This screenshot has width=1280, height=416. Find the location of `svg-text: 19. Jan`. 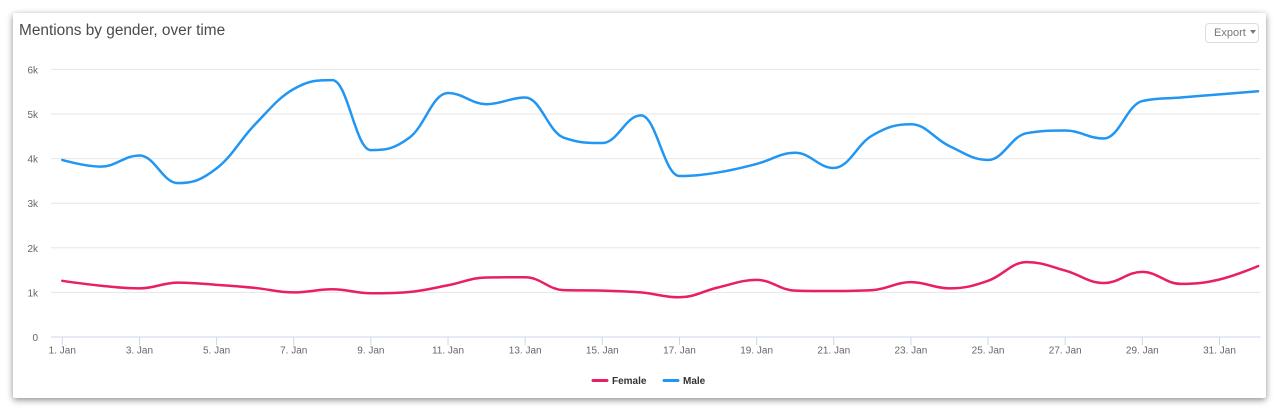

svg-text: 19. Jan is located at coordinates (756, 351).